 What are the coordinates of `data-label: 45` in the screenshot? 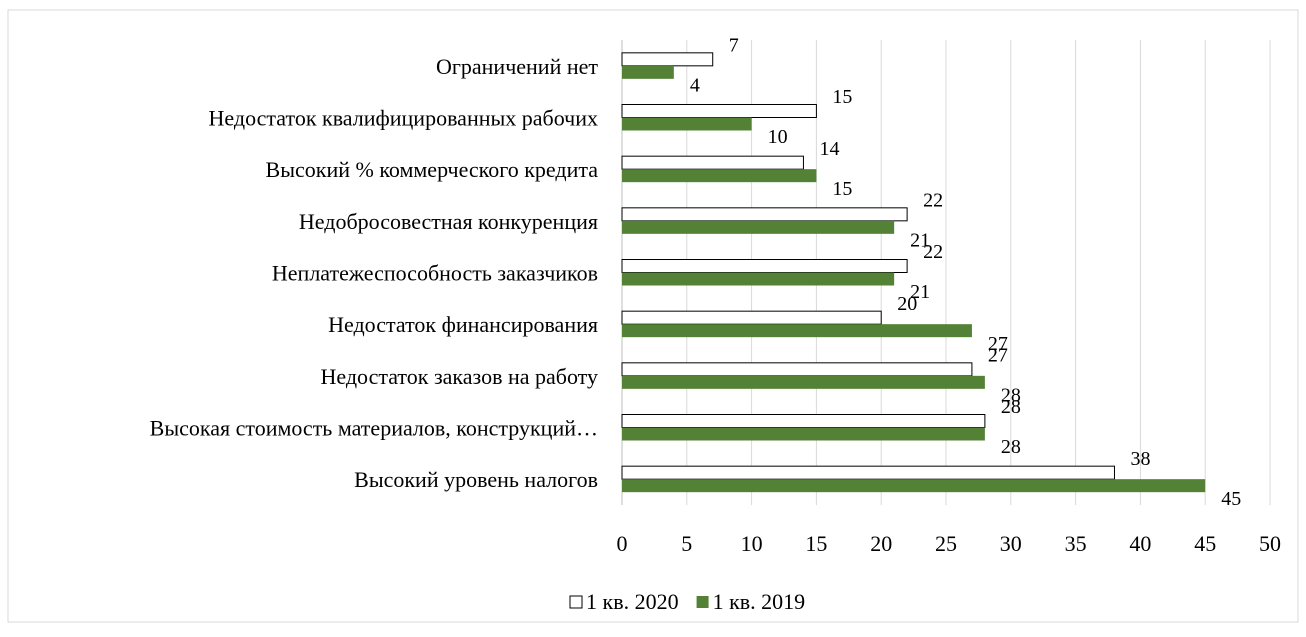 It's located at (1231, 499).